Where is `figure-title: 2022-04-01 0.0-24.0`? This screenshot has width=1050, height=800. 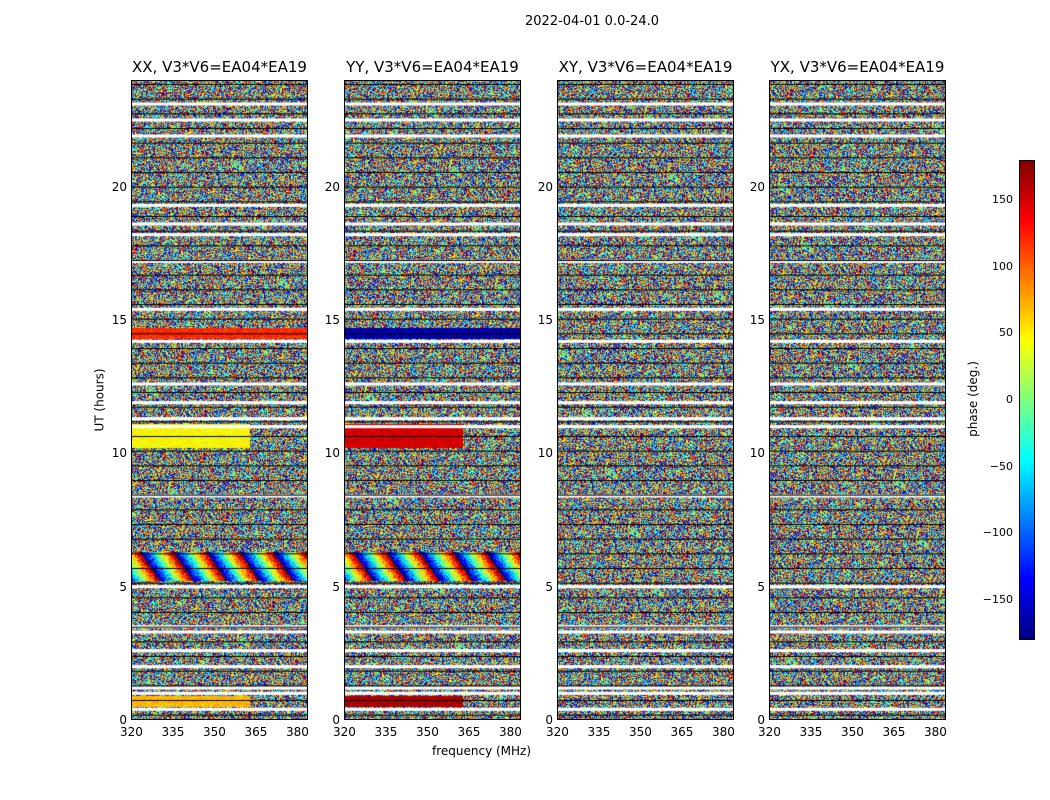
figure-title: 2022-04-01 0.0-24.0 is located at coordinates (592, 21).